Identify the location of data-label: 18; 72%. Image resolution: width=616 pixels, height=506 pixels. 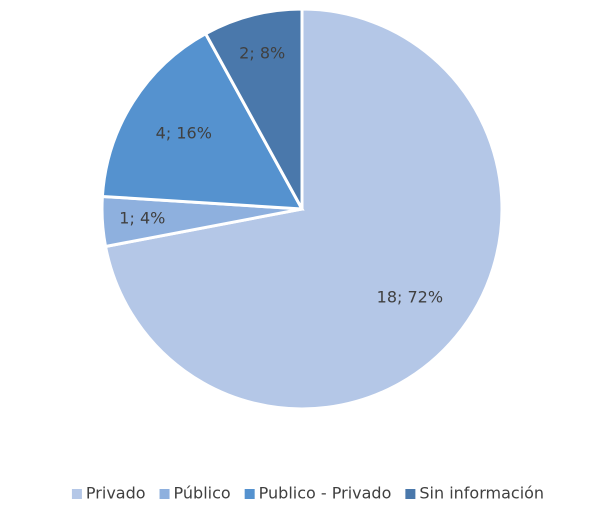
(410, 297).